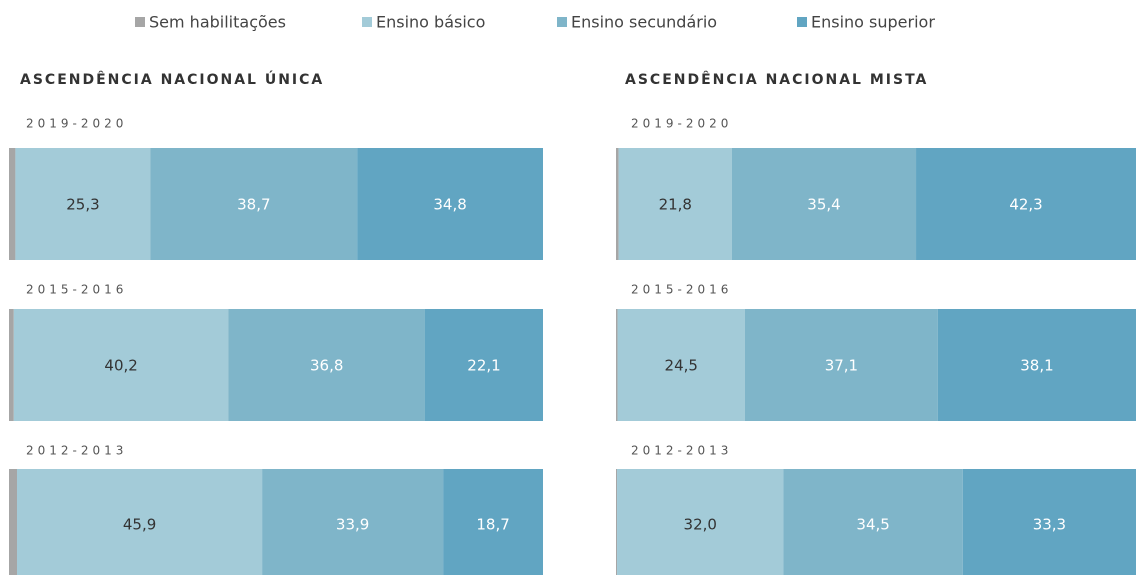 The height and width of the screenshot is (575, 1136). What do you see at coordinates (872, 525) in the screenshot?
I see `value-label: 34,5` at bounding box center [872, 525].